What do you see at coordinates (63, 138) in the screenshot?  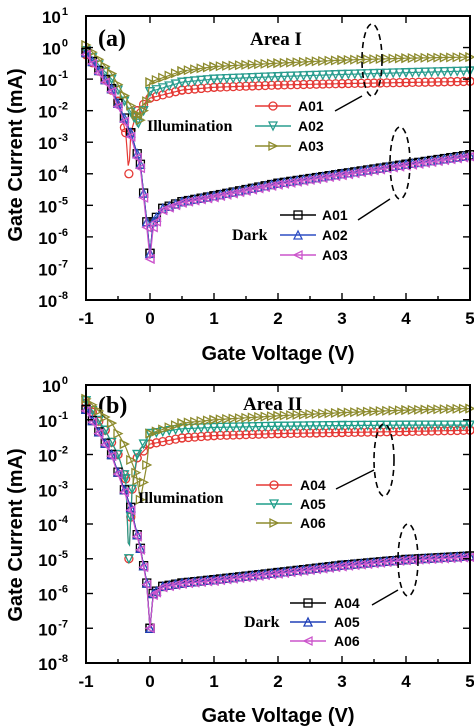 I see `y-tick-exponent: -3` at bounding box center [63, 138].